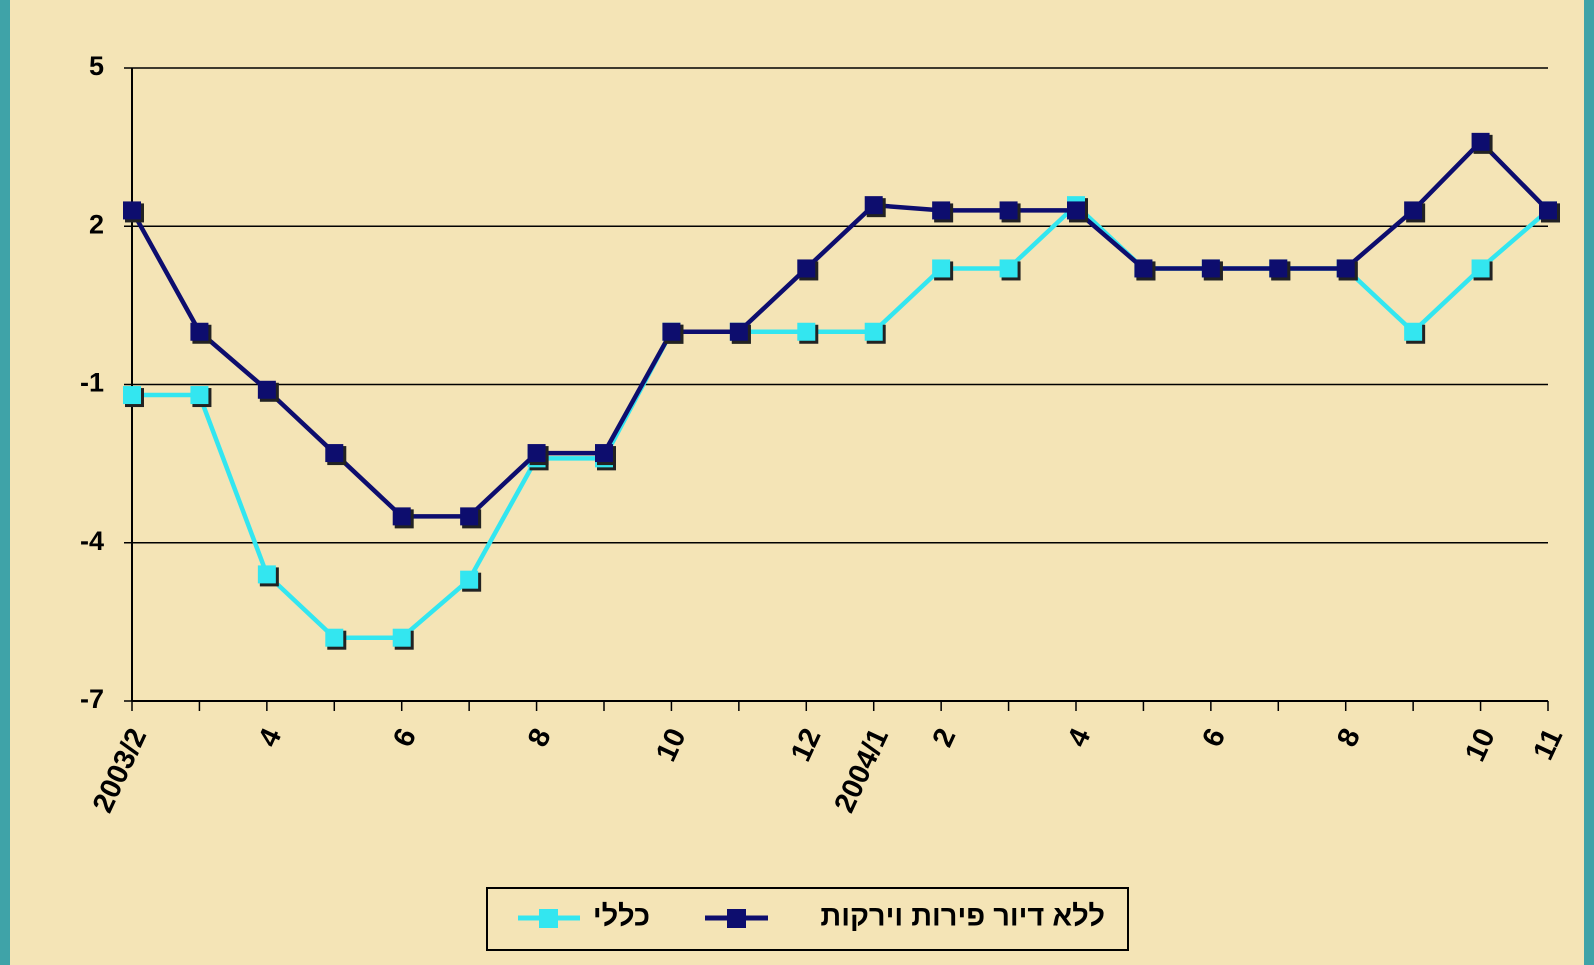 The image size is (1594, 965). What do you see at coordinates (584, 917) in the screenshot?
I see `legend-entry: כללי` at bounding box center [584, 917].